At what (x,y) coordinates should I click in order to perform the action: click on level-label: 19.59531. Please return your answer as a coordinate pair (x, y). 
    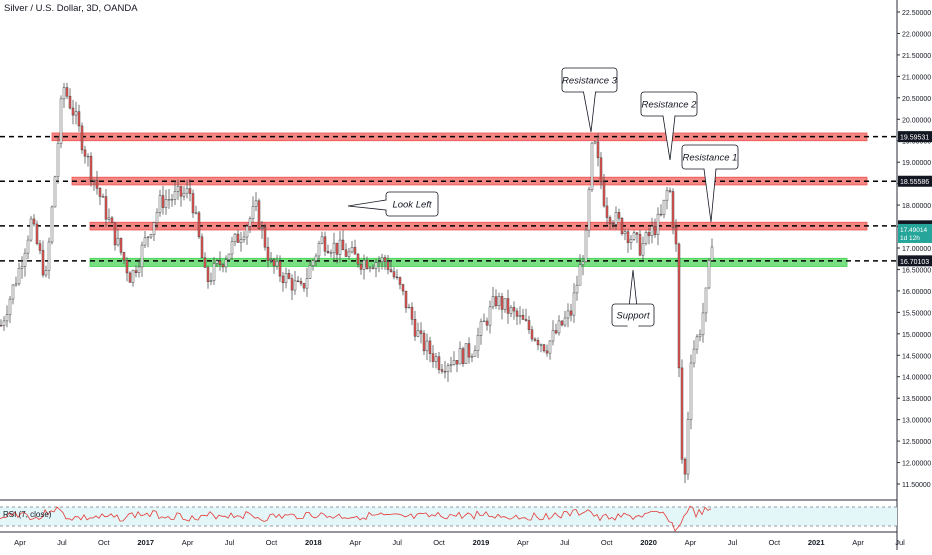
    Looking at the image, I should click on (914, 138).